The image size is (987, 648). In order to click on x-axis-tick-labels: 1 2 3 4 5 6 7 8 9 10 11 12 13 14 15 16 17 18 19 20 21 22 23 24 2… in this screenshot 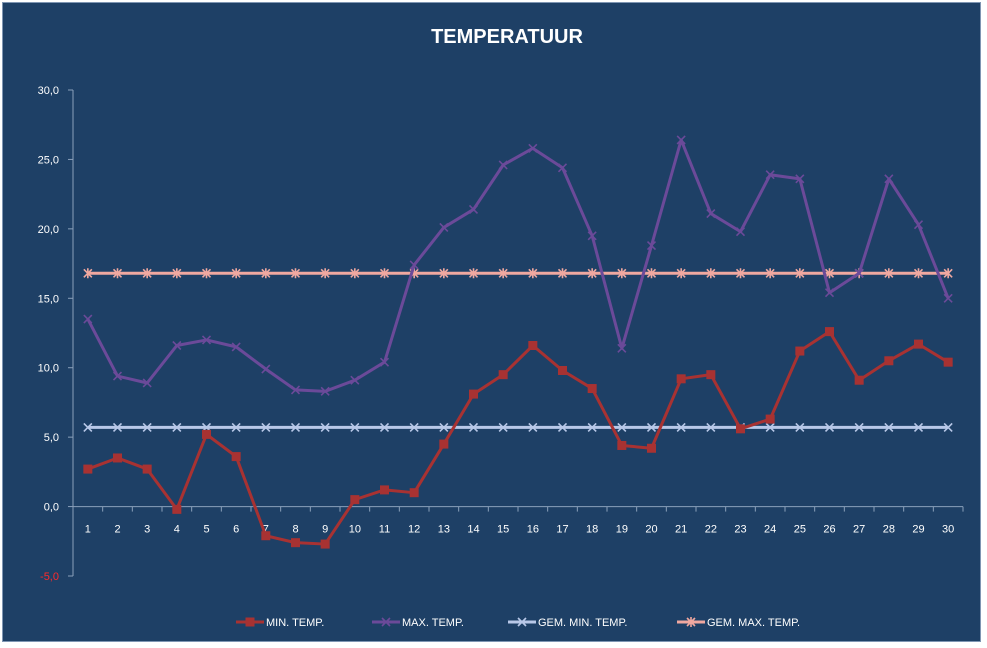, I will do `click(520, 530)`.